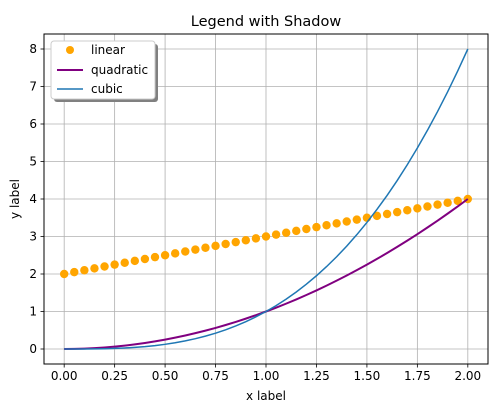 The height and width of the screenshot is (406, 500). What do you see at coordinates (266, 22) in the screenshot?
I see `chart-title: Legend with Shadow` at bounding box center [266, 22].